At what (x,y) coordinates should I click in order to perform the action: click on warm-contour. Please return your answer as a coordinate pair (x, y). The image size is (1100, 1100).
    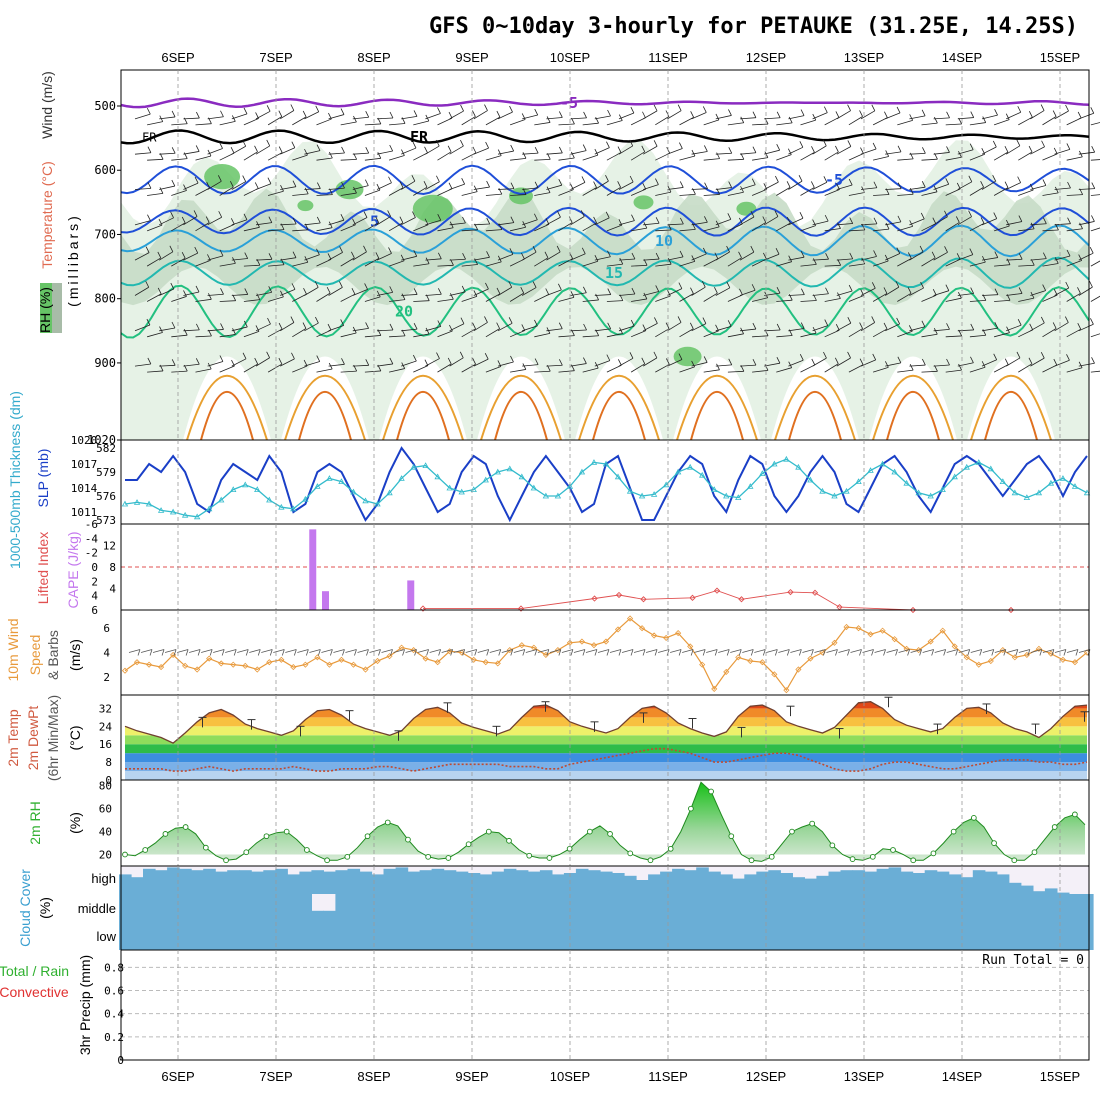
    Looking at the image, I should click on (717, 408).